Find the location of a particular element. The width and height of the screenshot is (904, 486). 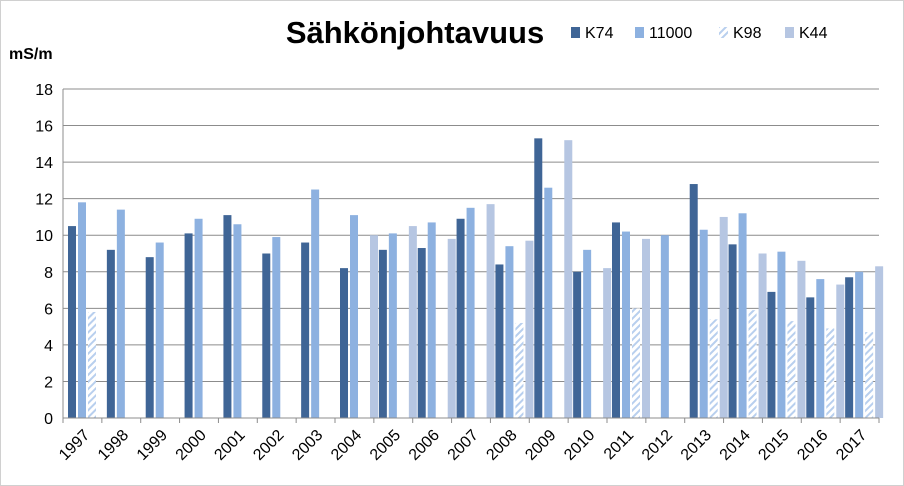

legend-label-11000: 11000 is located at coordinates (670, 33).